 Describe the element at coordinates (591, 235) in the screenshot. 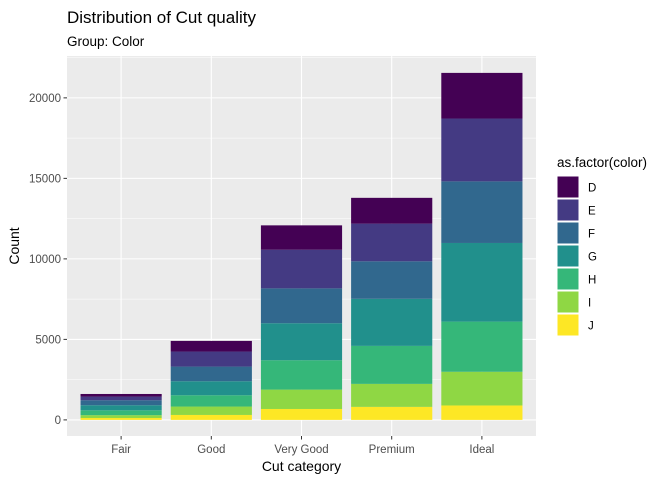

I see `legend-label: F` at that location.